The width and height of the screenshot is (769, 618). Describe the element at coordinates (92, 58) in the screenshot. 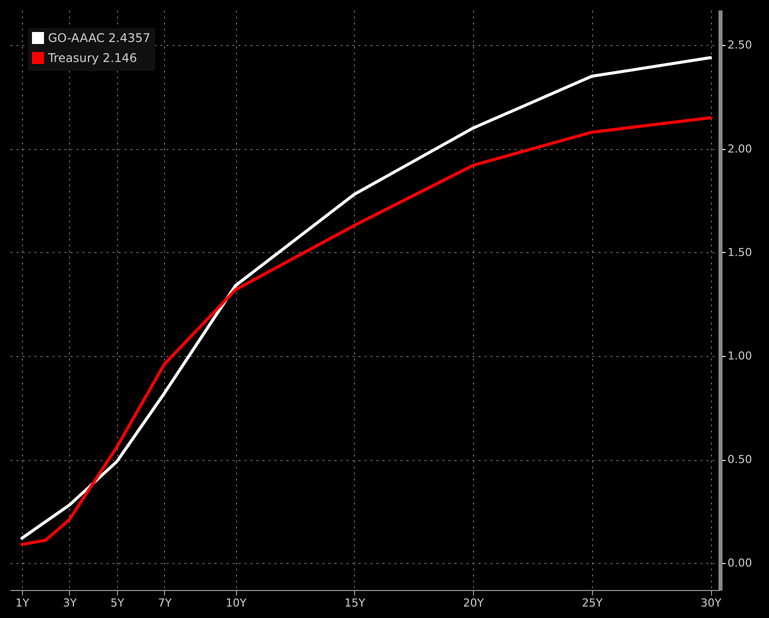

I see `legend-label: Treasury 2.146` at that location.